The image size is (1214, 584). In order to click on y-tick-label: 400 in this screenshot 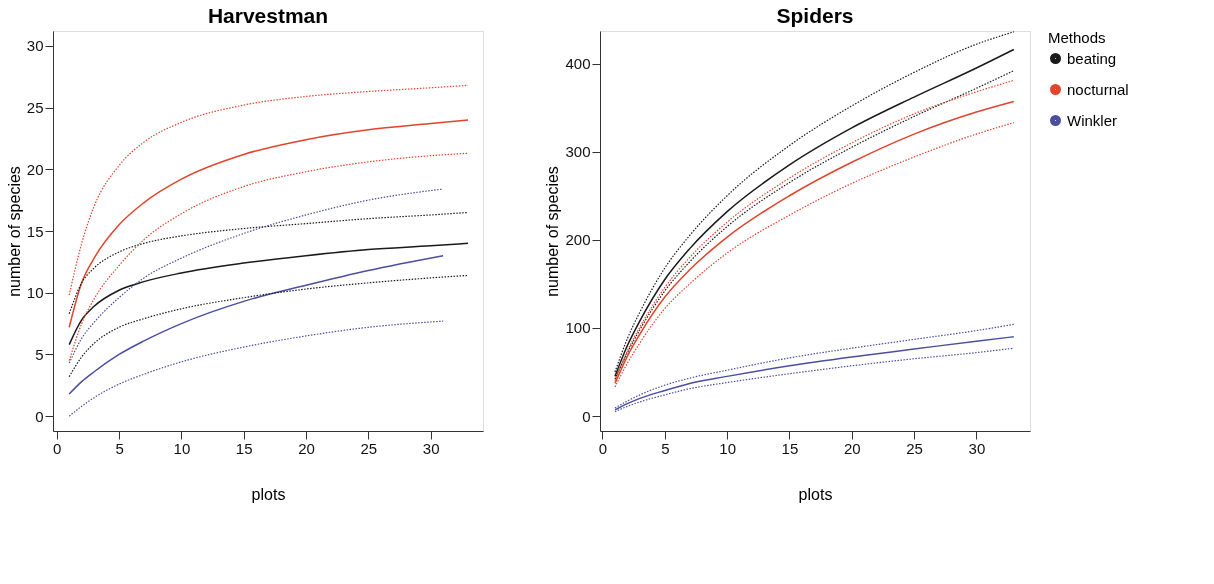, I will do `click(578, 64)`.